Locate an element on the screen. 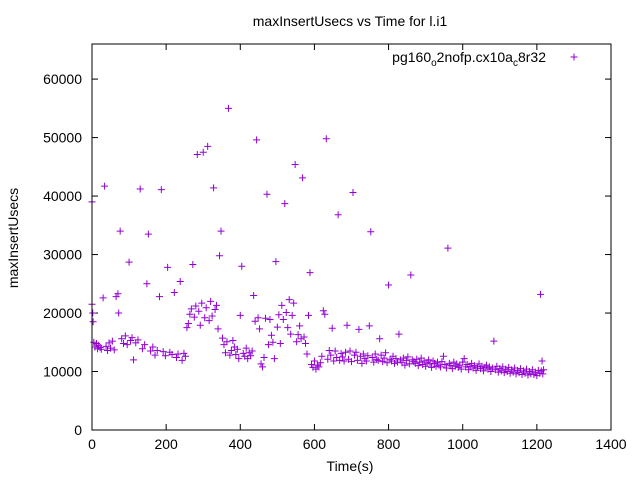 Image resolution: width=640 pixels, height=480 pixels. x-tick-label: 800 is located at coordinates (389, 444).